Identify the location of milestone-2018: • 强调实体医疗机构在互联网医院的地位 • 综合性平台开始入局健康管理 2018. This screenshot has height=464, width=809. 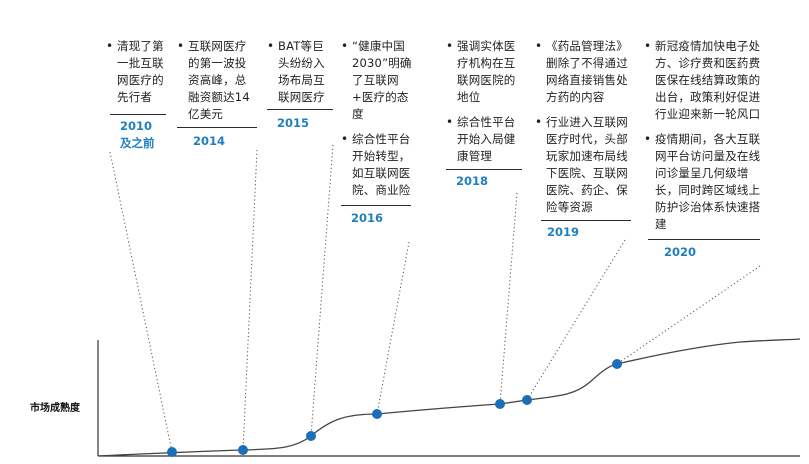
(486, 114).